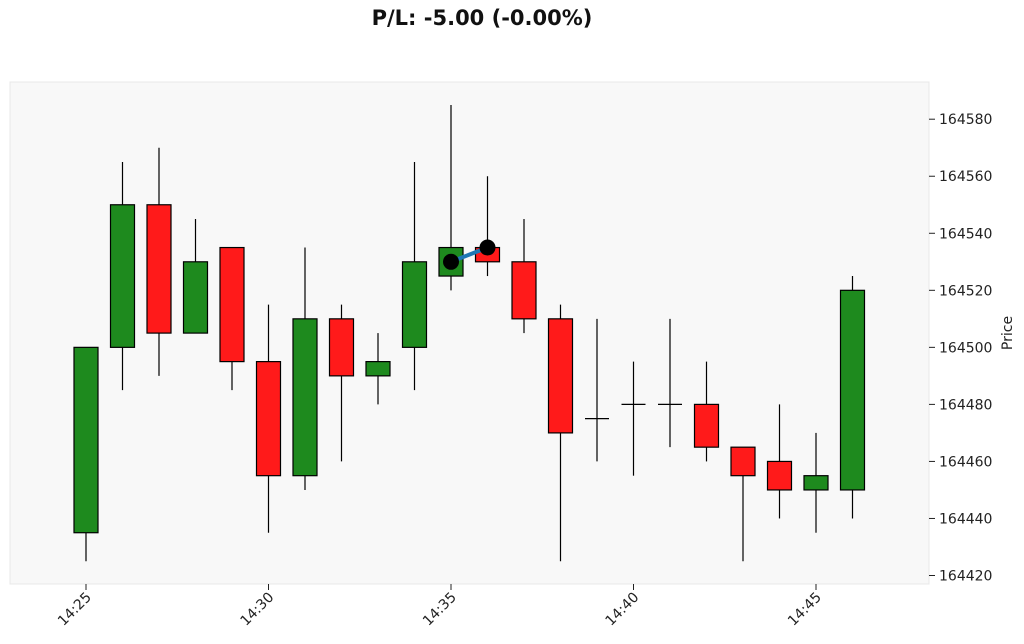 This screenshot has width=1024, height=644. What do you see at coordinates (965, 348) in the screenshot?
I see `y-tick-label: 164500` at bounding box center [965, 348].